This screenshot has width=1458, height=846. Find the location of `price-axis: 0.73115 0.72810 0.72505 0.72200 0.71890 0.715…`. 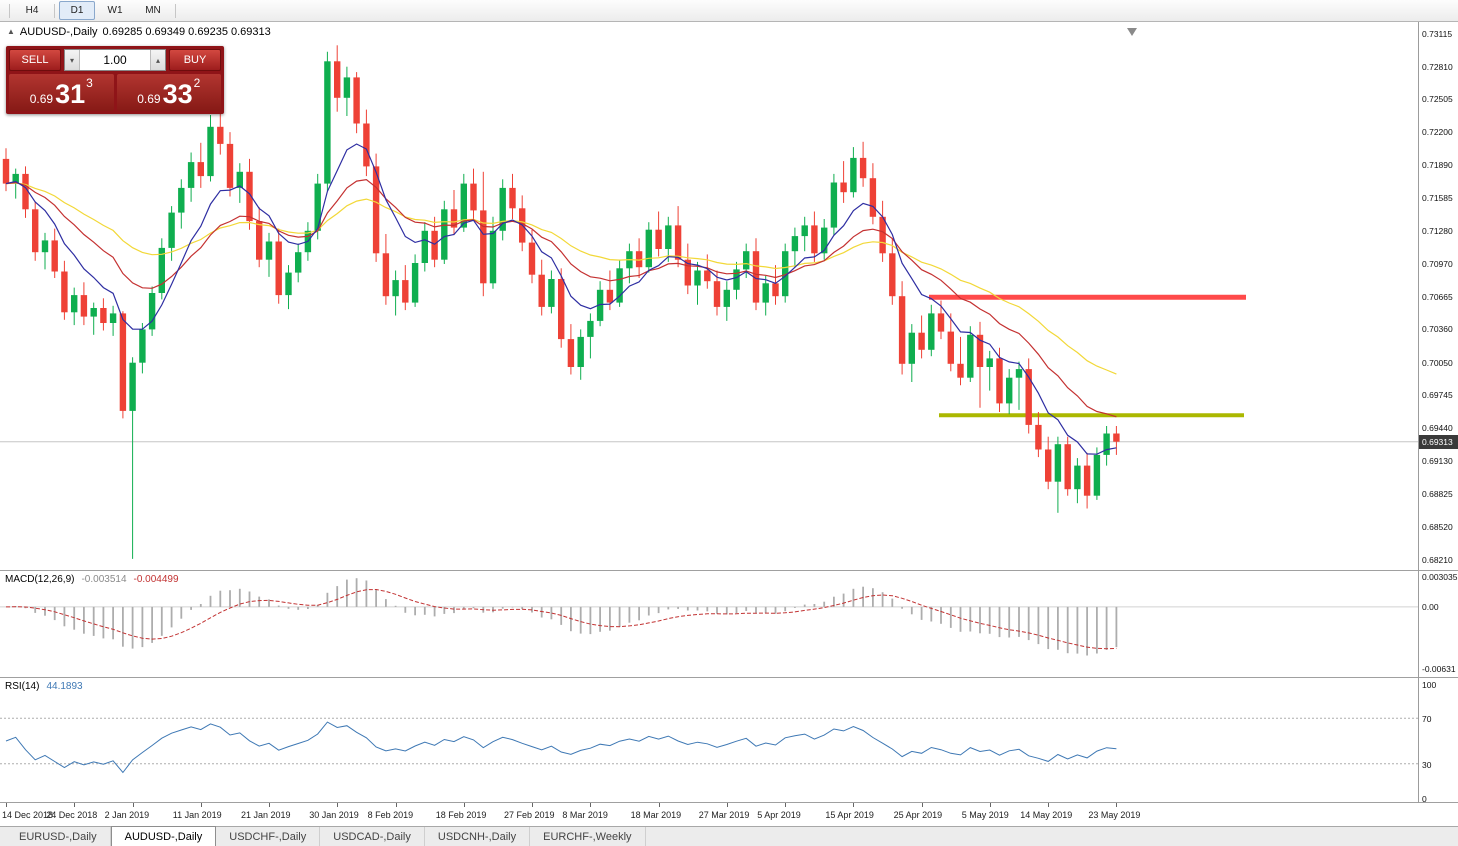

price-axis: 0.73115 0.72810 0.72505 0.72200 0.71890 0.715… is located at coordinates (1438, 296).